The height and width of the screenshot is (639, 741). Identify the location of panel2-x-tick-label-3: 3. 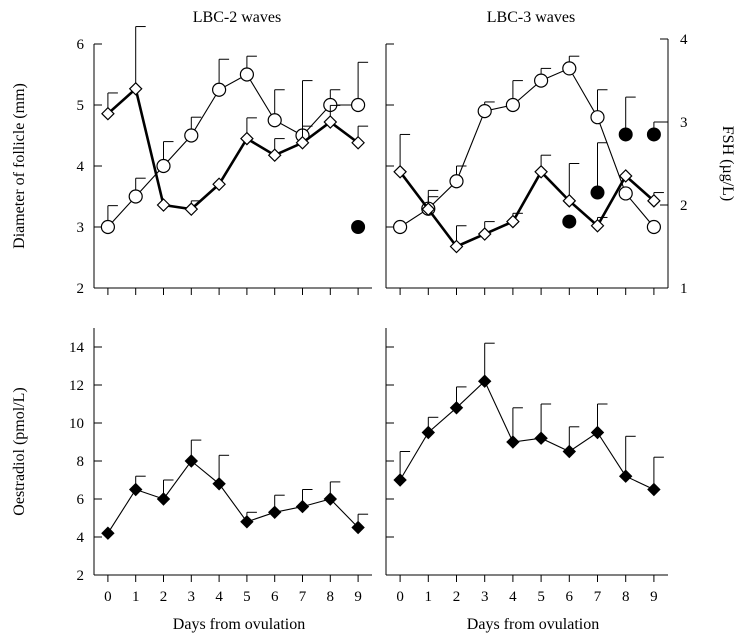
(192, 597).